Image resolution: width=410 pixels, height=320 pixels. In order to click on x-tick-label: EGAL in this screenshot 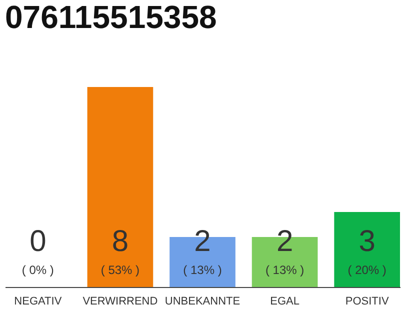, I will do `click(285, 302)`.